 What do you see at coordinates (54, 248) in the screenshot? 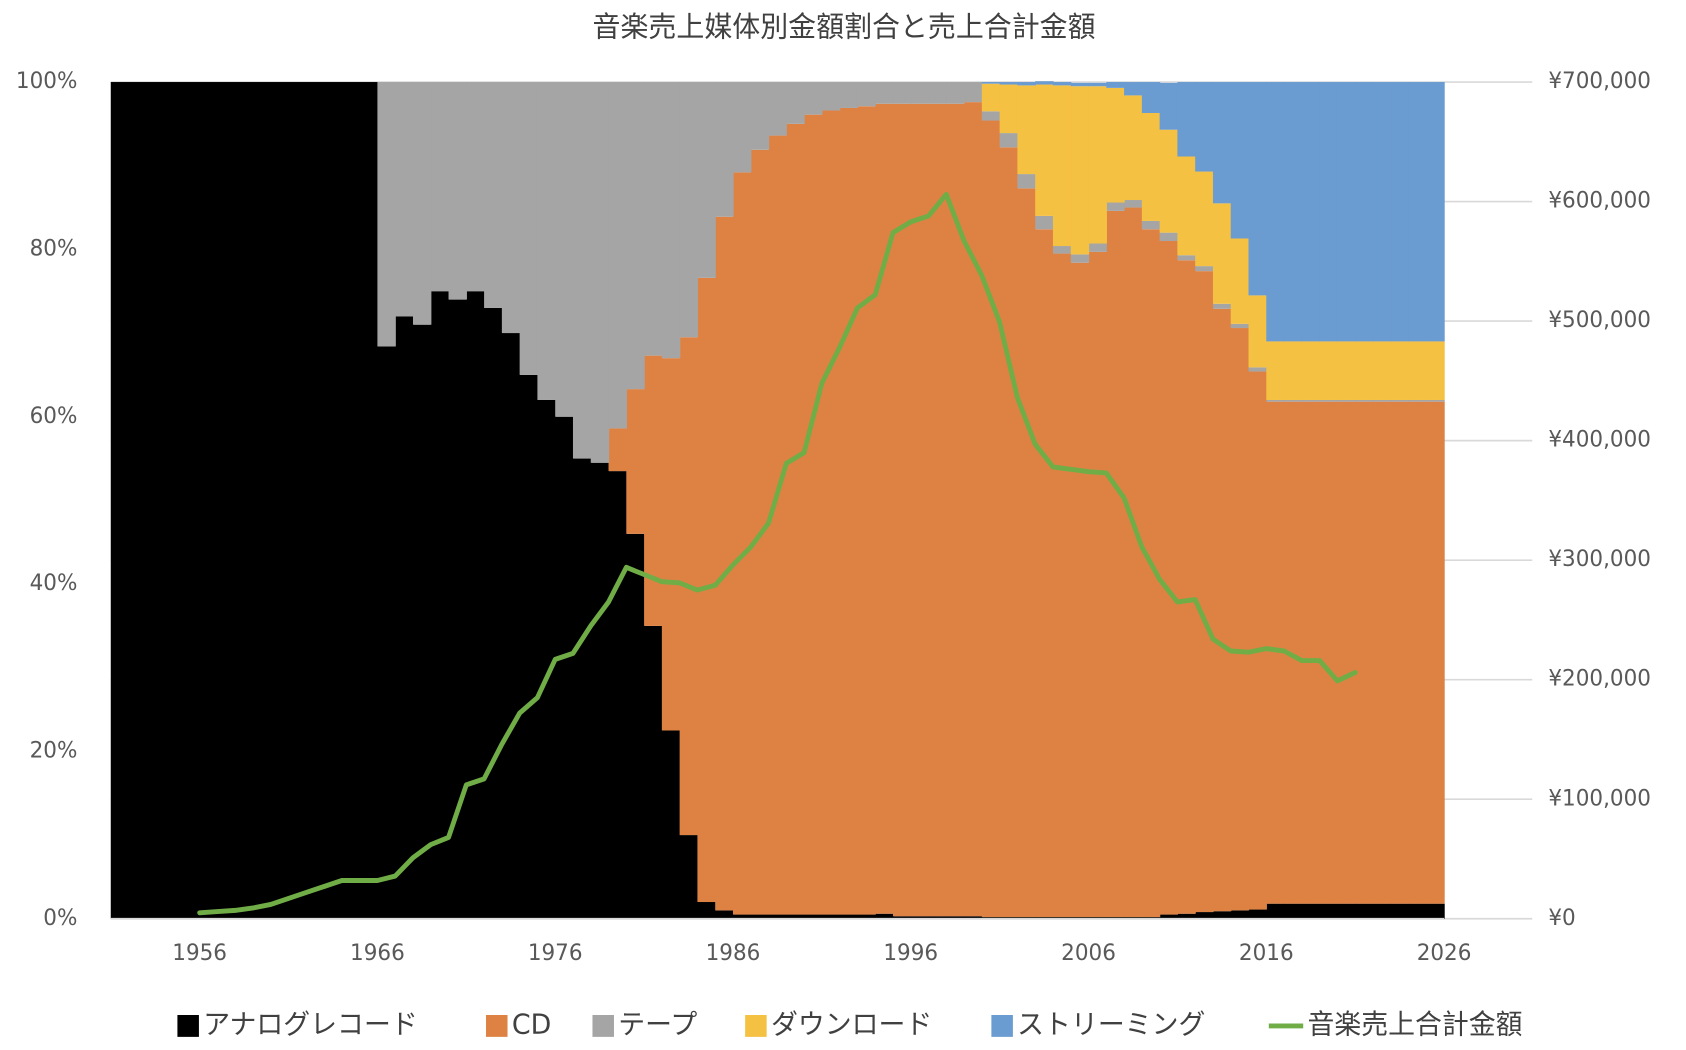
I see `y-tick-label: 80%` at bounding box center [54, 248].